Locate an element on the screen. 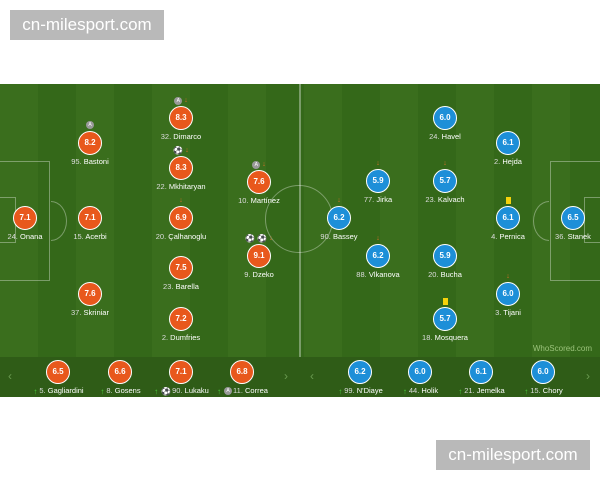 The image size is (600, 480). rating-badge: 6.8 is located at coordinates (242, 372).